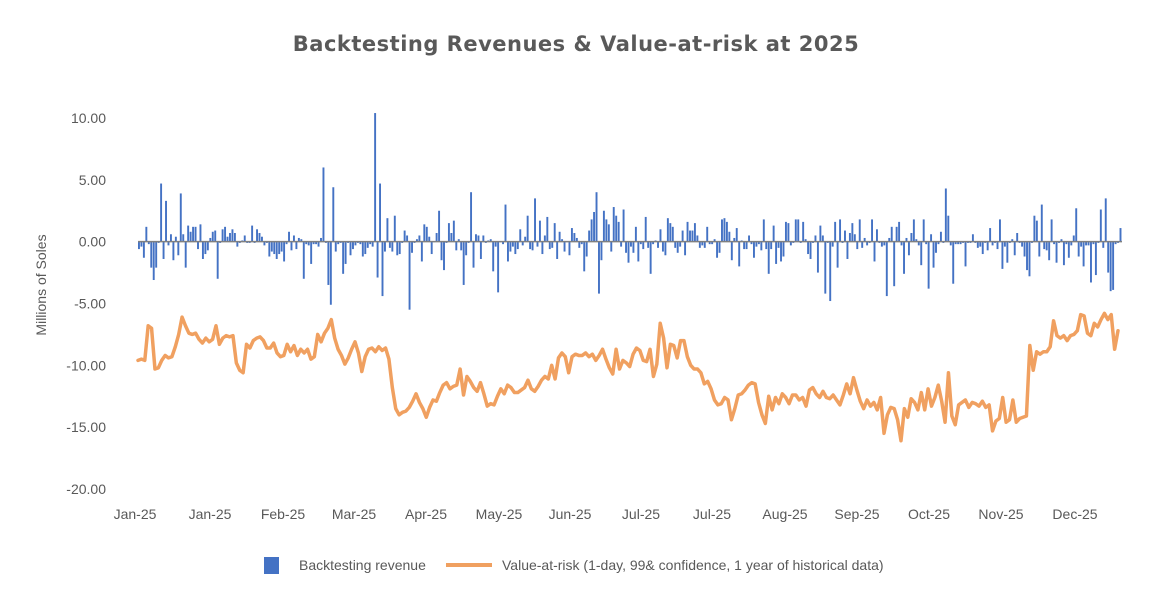 This screenshot has height=614, width=1152. What do you see at coordinates (1000, 514) in the screenshot?
I see `x-tick-label: Nov-25` at bounding box center [1000, 514].